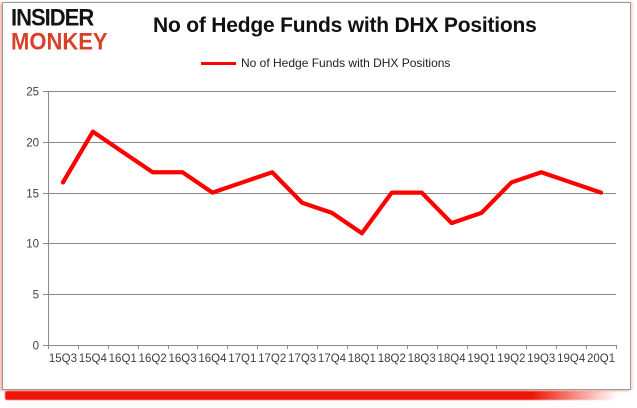 The height and width of the screenshot is (408, 637). What do you see at coordinates (123, 359) in the screenshot?
I see `svg-text: 16Q1` at bounding box center [123, 359].